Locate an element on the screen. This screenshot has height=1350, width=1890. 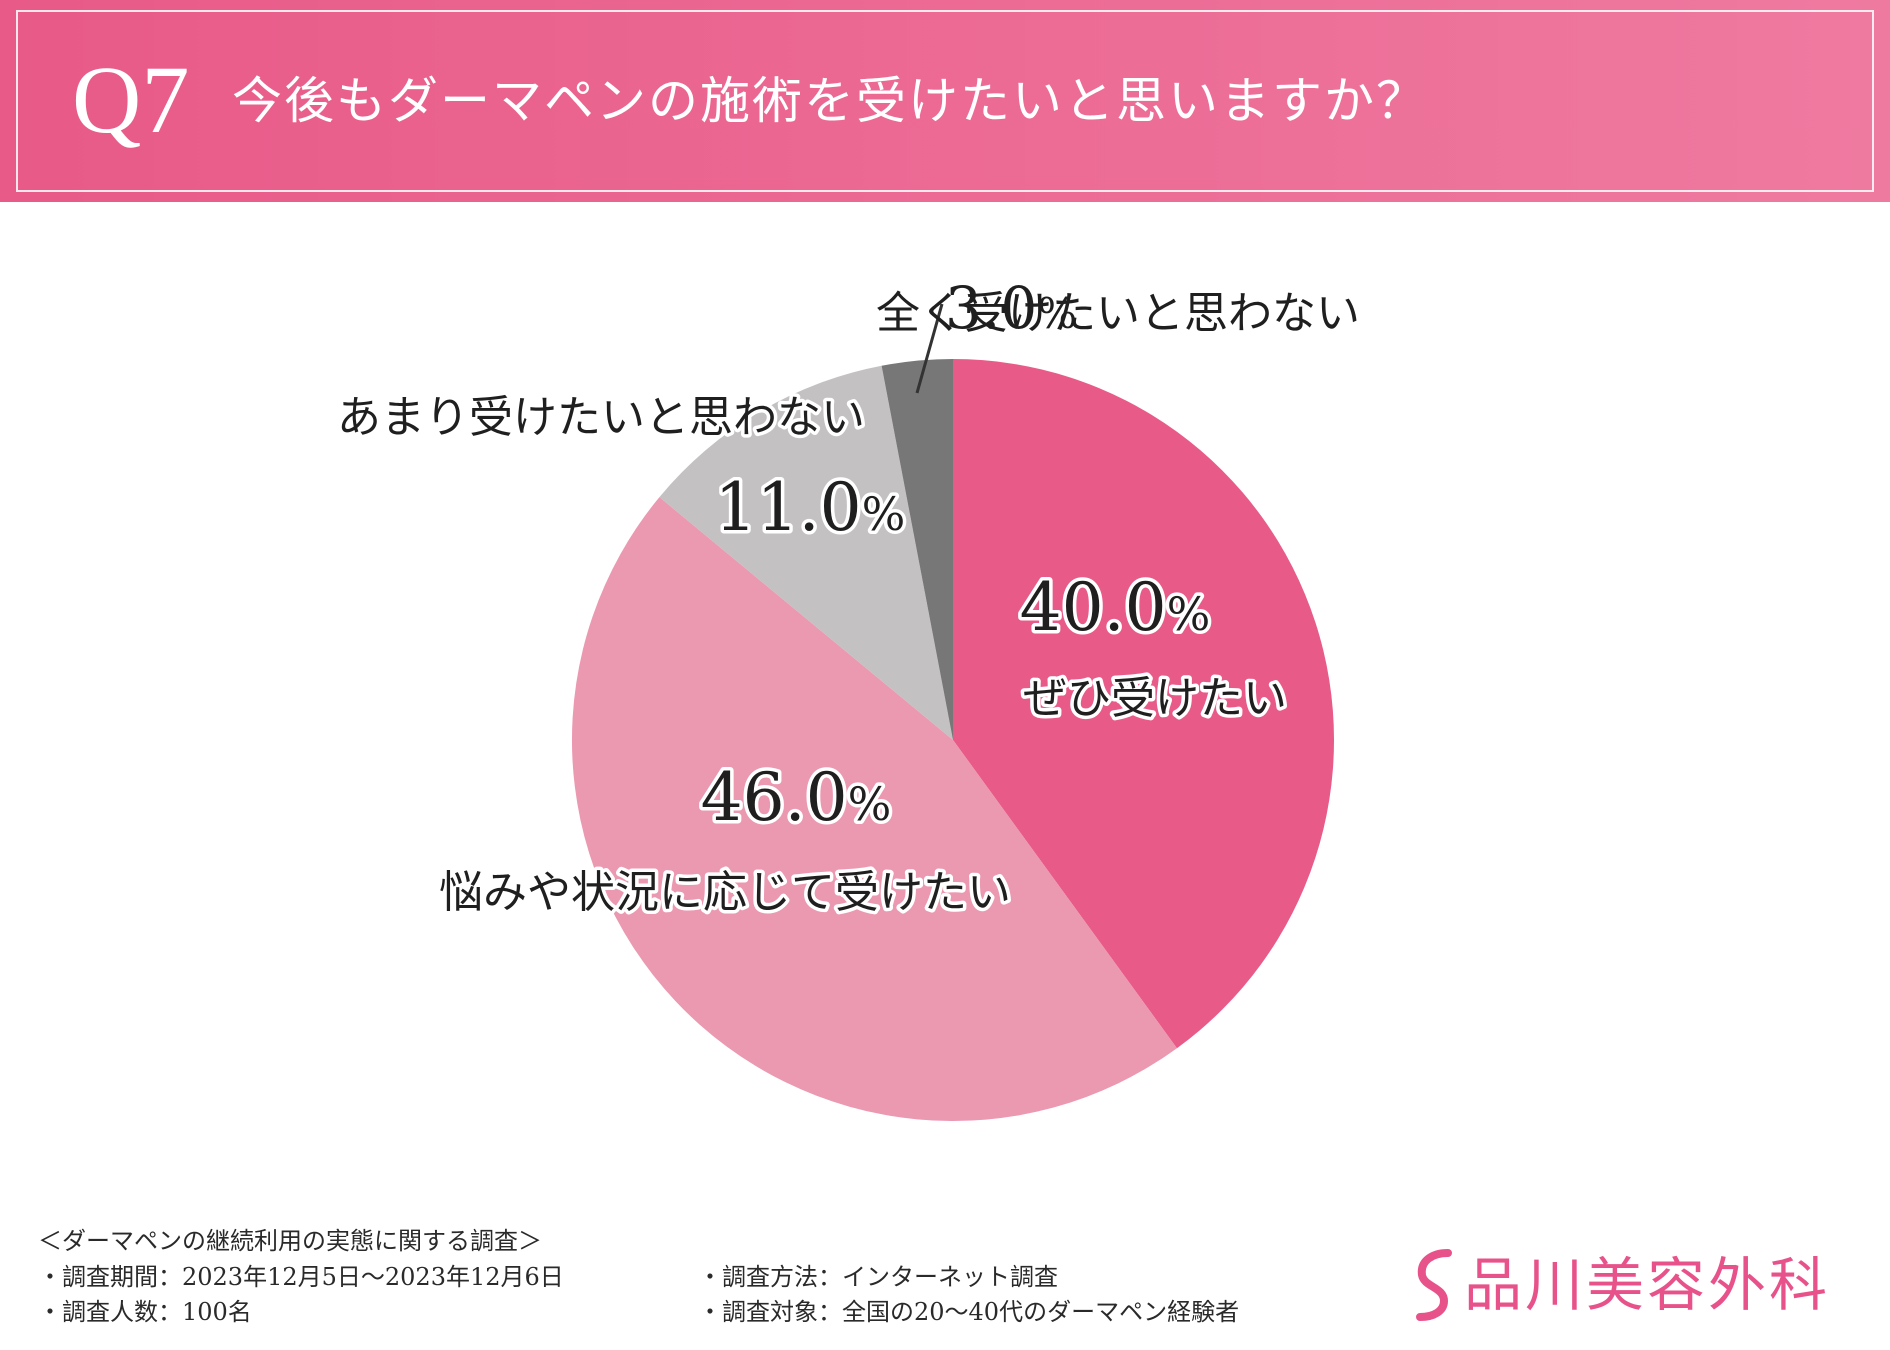
pie-slice-depends-on-situation is located at coordinates (874, 809).